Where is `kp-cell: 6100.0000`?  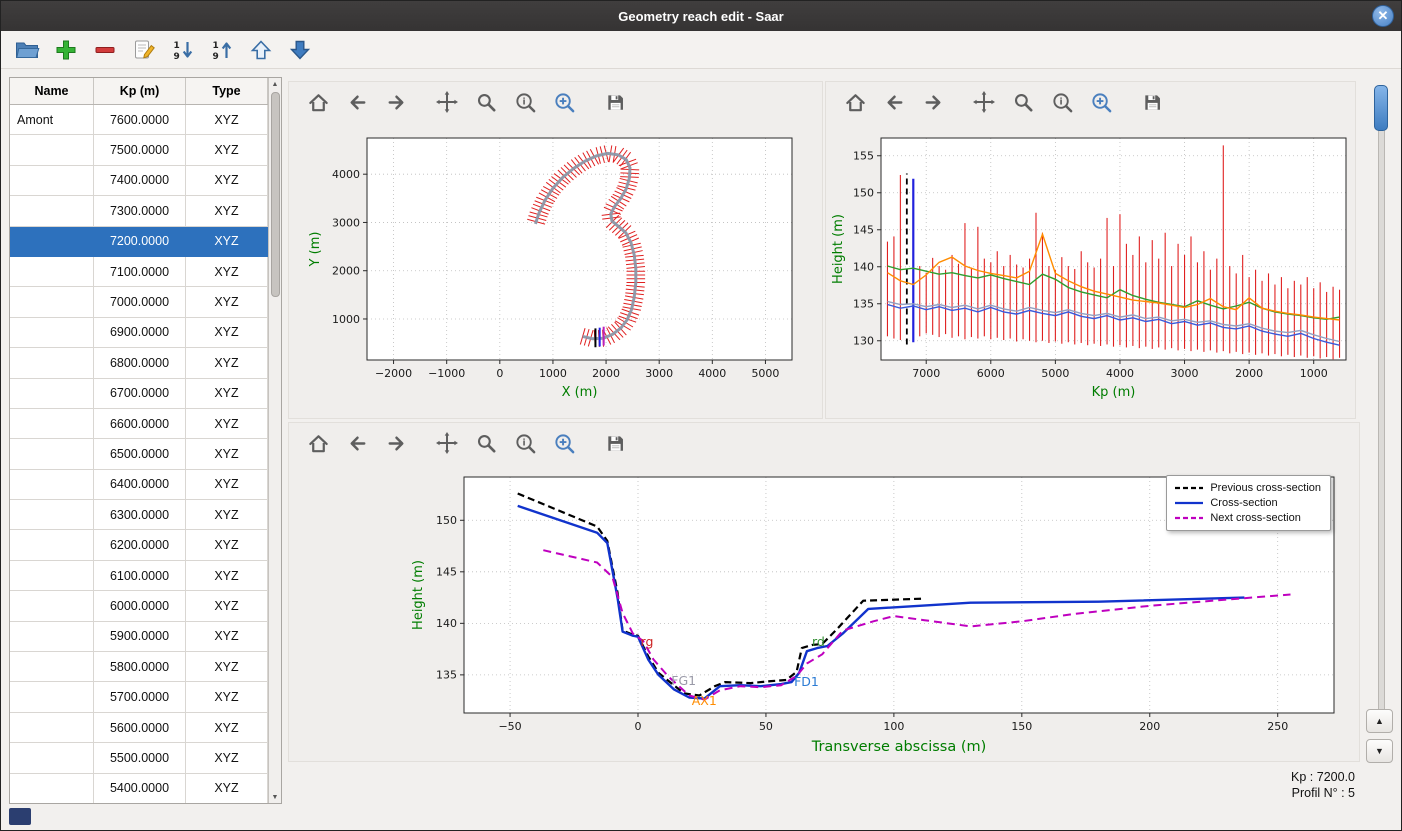
kp-cell: 6100.0000 is located at coordinates (140, 575).